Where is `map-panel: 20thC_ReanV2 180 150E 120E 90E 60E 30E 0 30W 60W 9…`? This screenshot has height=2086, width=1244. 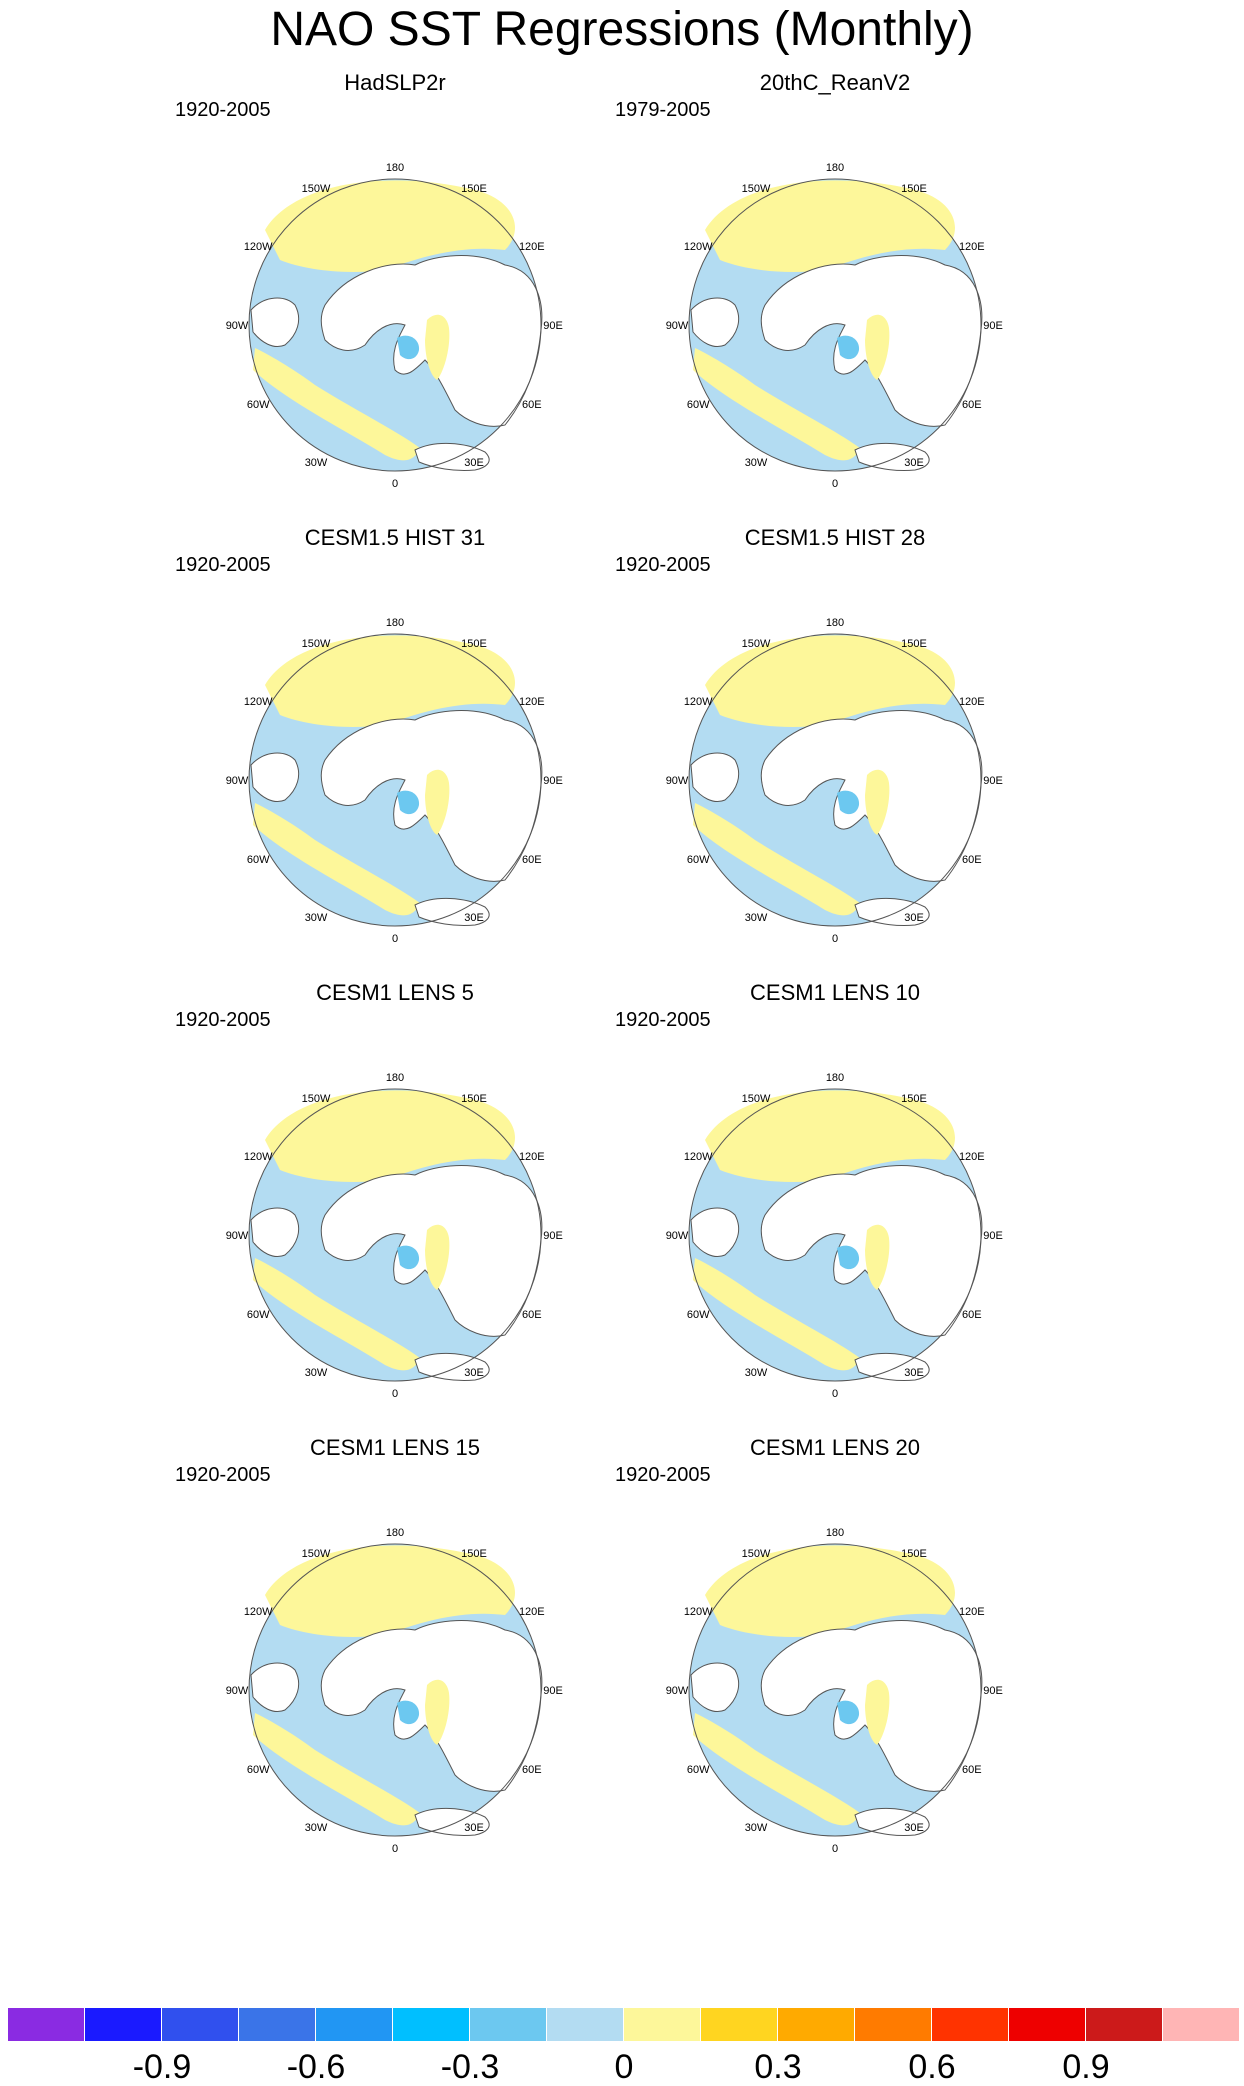 map-panel: 20thC_ReanV2 180 150E 120E 90E 60E 30E 0 30W 60W 9… is located at coordinates (835, 307).